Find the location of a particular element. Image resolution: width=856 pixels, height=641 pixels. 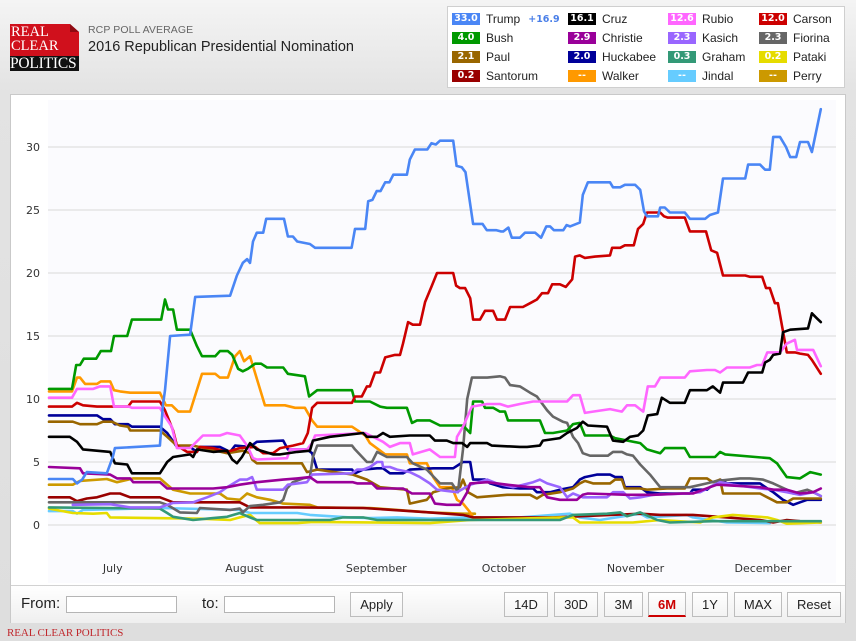

legend-entry-huckabee: 2.0 Huckabee is located at coordinates (612, 57).